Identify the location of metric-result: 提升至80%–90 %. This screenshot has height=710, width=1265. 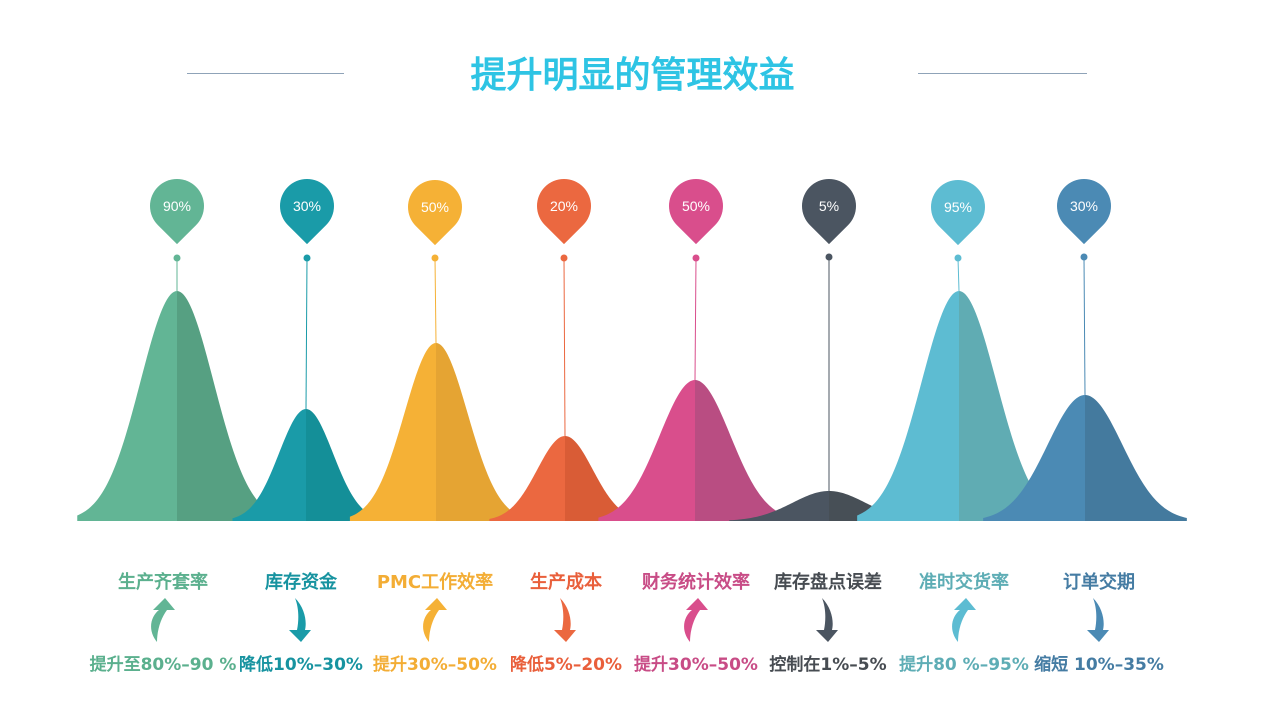
(163, 665).